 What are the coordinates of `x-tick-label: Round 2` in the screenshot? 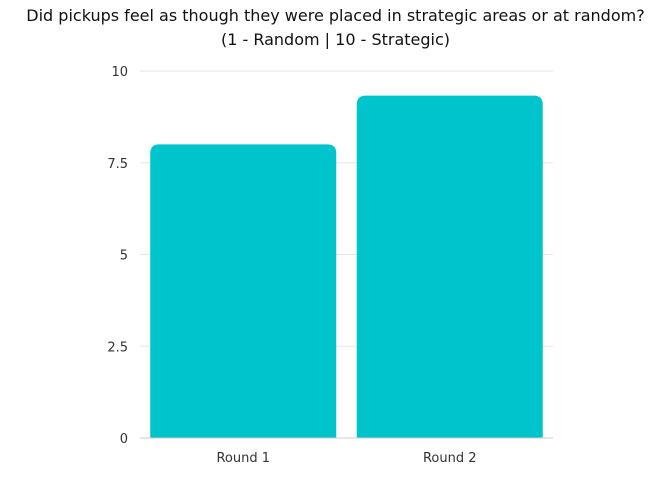 It's located at (450, 458).